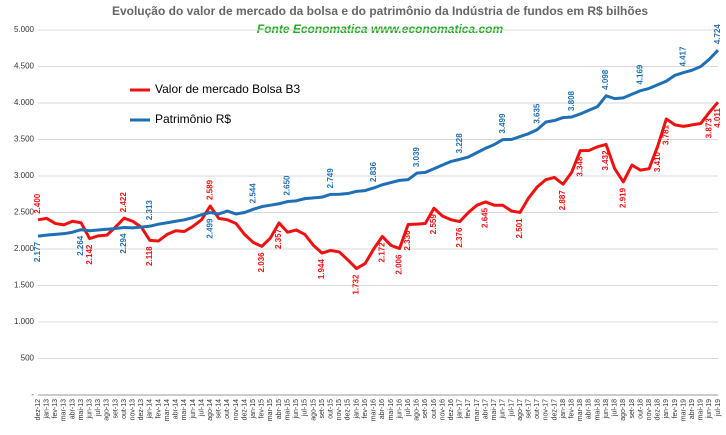 Image resolution: width=726 pixels, height=435 pixels. What do you see at coordinates (562, 200) in the screenshot?
I see `data-label: 2.887` at bounding box center [562, 200].